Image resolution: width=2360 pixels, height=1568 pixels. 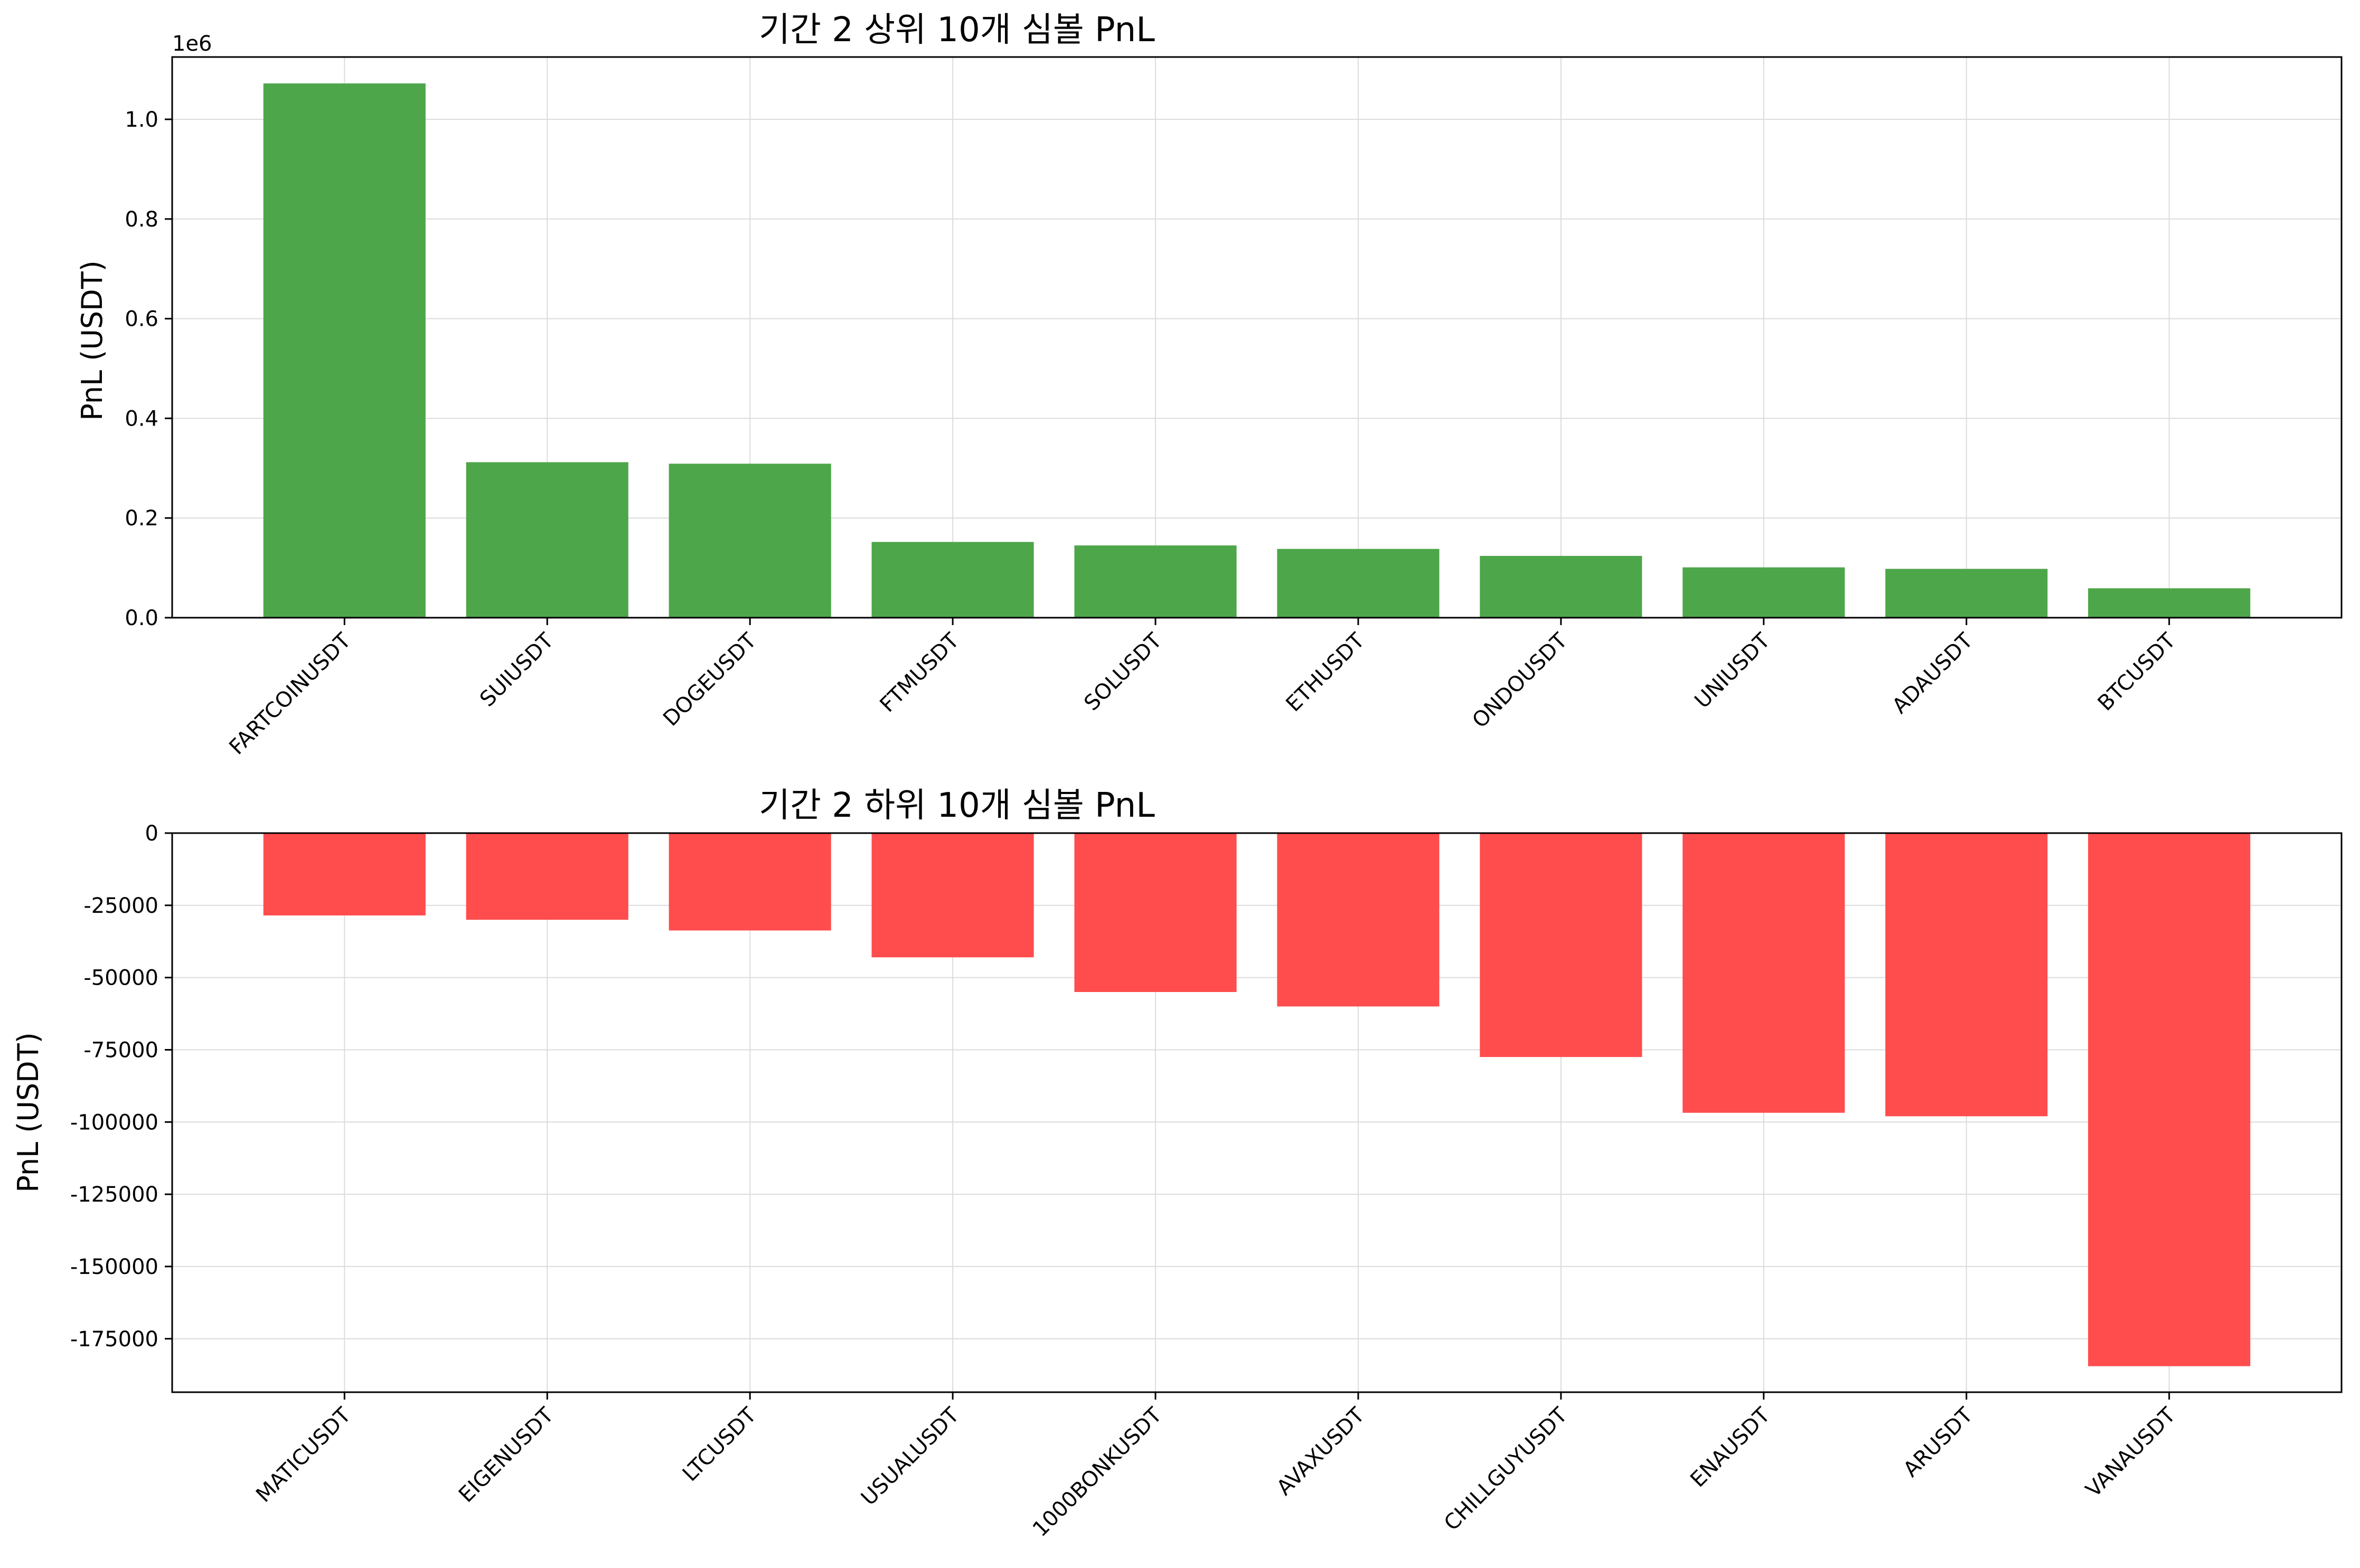 I want to click on y-tick-label: -50000, so click(x=121, y=978).